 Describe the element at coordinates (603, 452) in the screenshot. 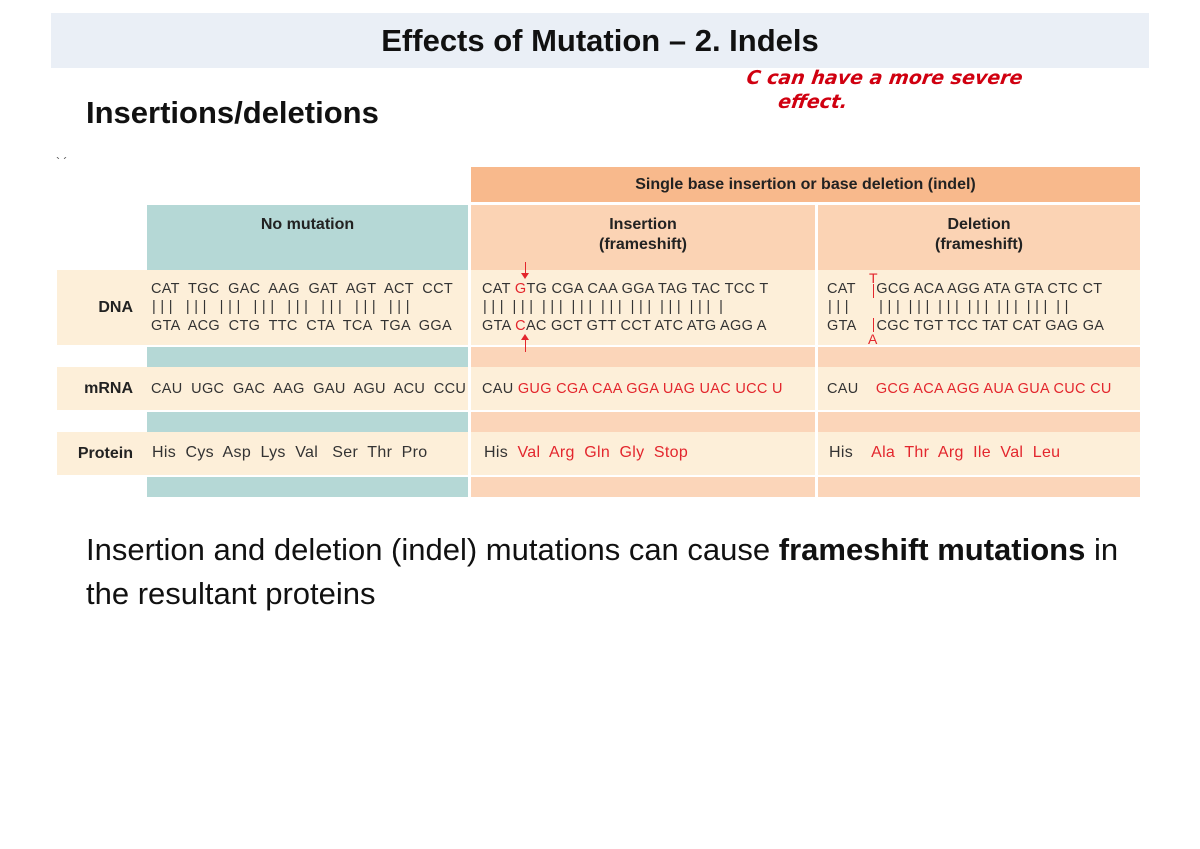

I see `changed-aminoacids: Val Arg Gln Gly Stop` at that location.